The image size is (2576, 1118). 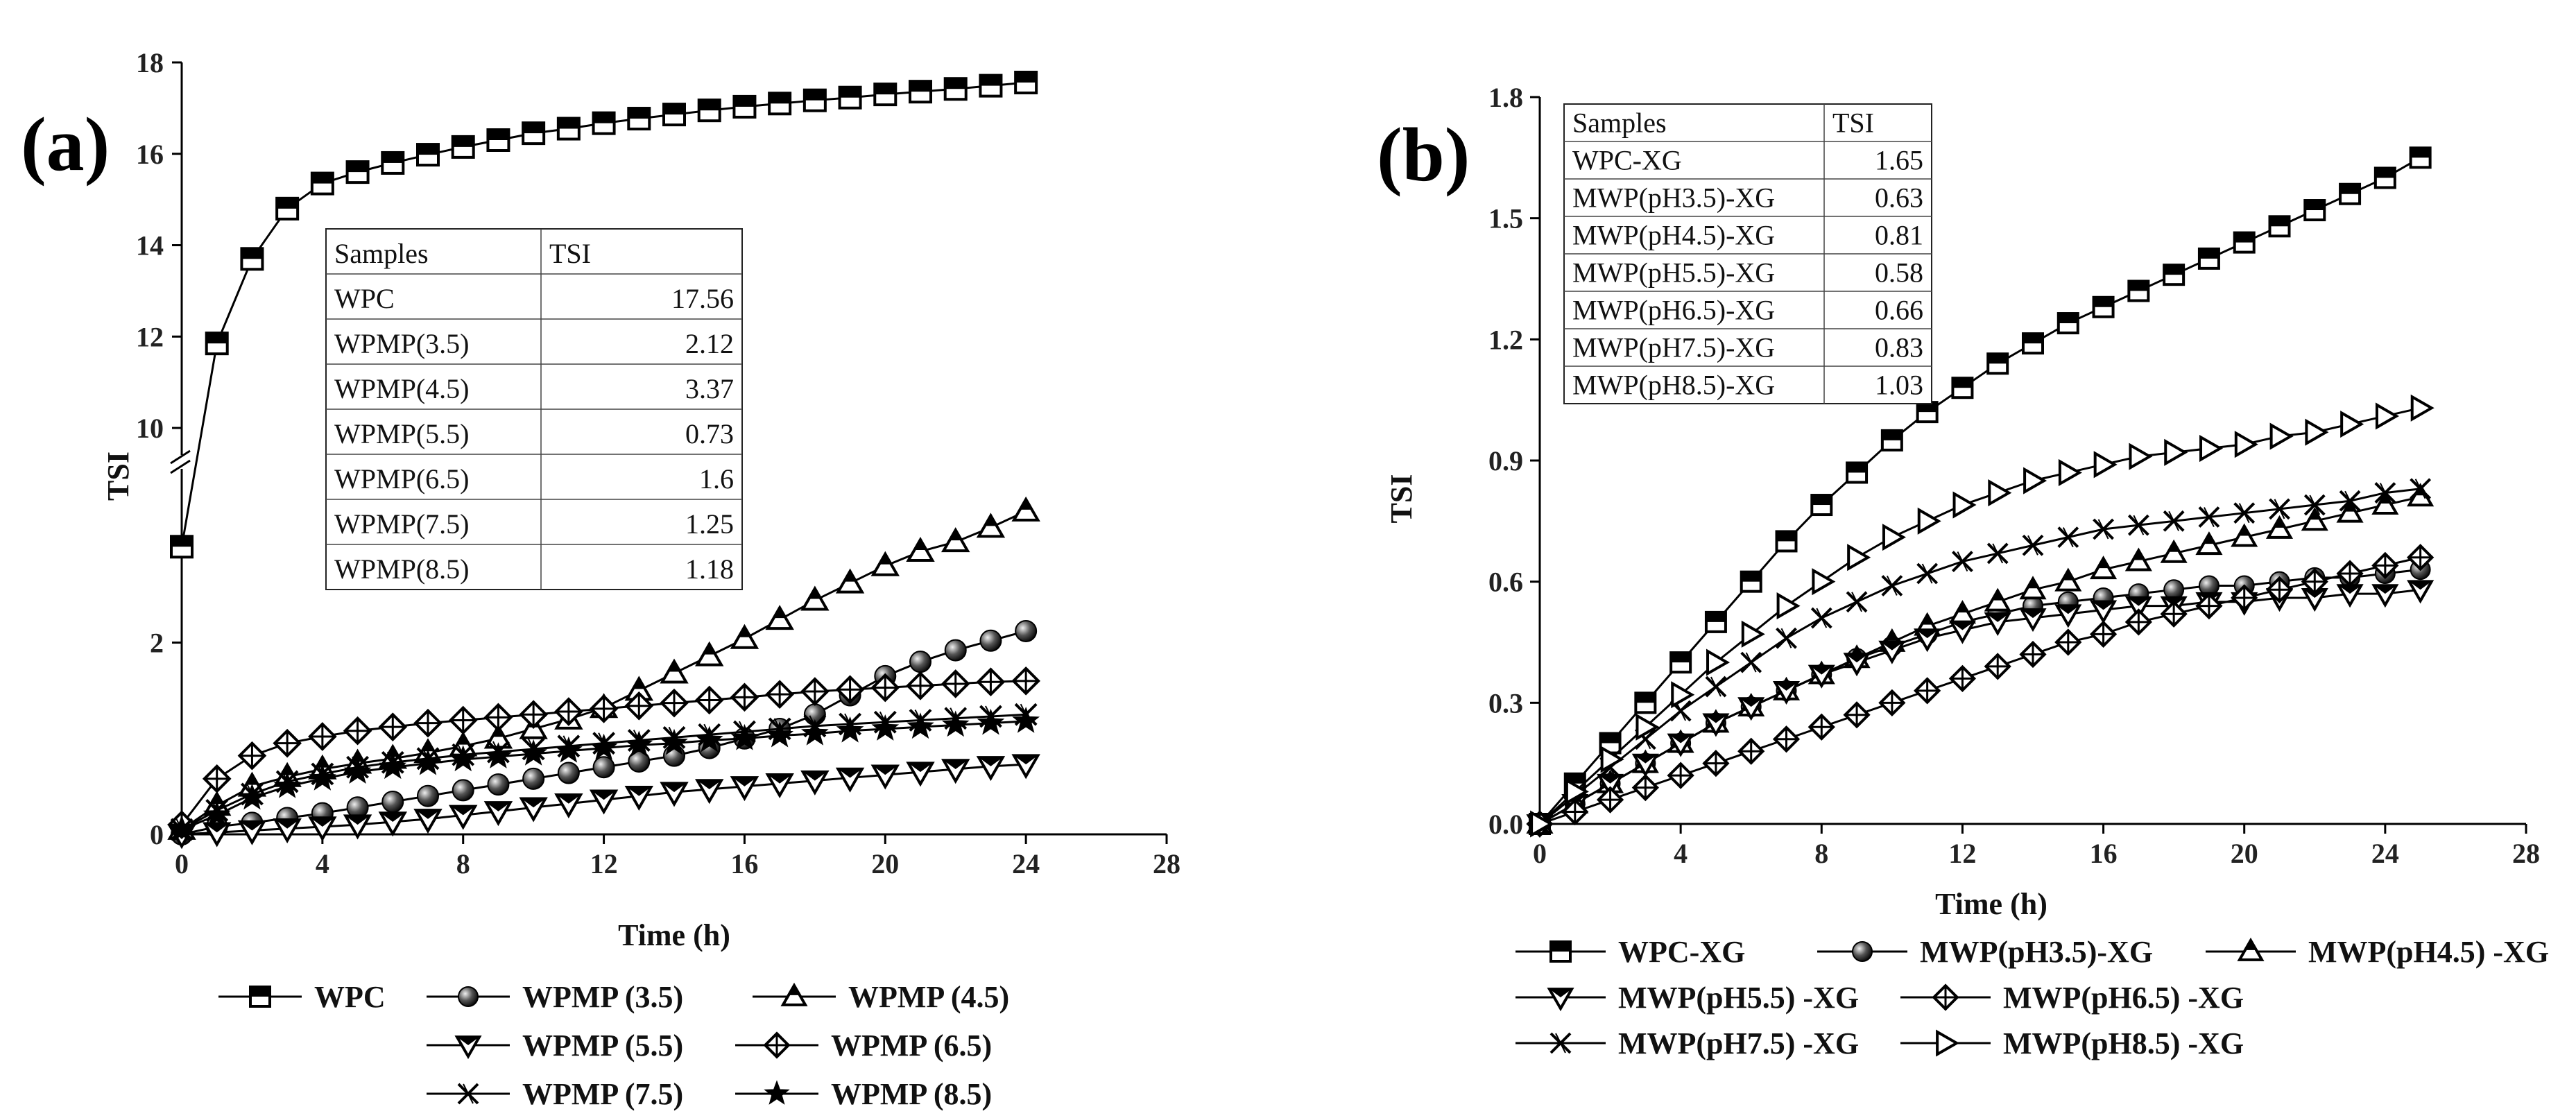 I want to click on table-cell-sample: MWP(pH4.5)-XG, so click(x=1673, y=235).